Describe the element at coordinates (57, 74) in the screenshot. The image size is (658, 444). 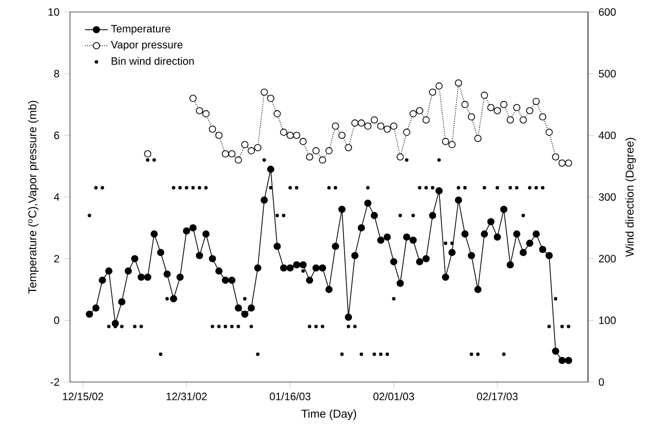
I see `y-tick-label: 8` at that location.